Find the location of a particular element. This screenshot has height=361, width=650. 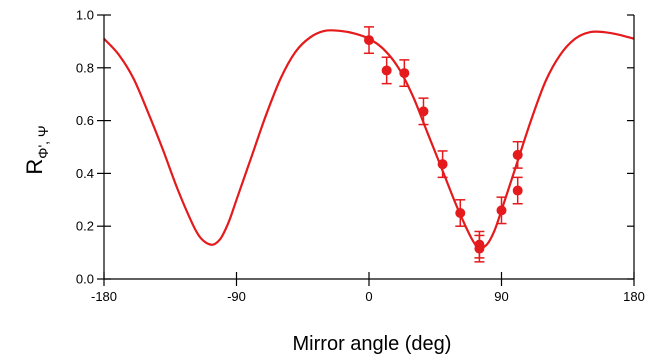

y-tick-label: 0.4 is located at coordinates (85, 173).